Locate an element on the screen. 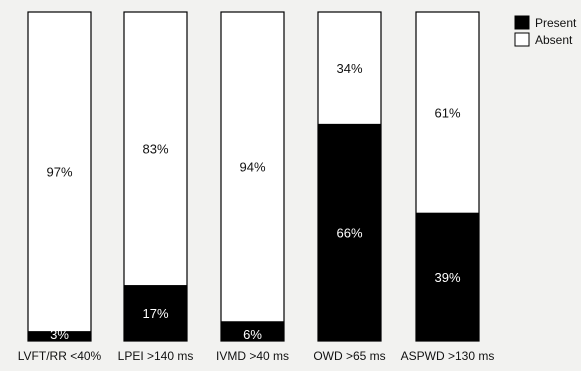 The height and width of the screenshot is (371, 581). legend-item-absent: Absent is located at coordinates (543, 39).